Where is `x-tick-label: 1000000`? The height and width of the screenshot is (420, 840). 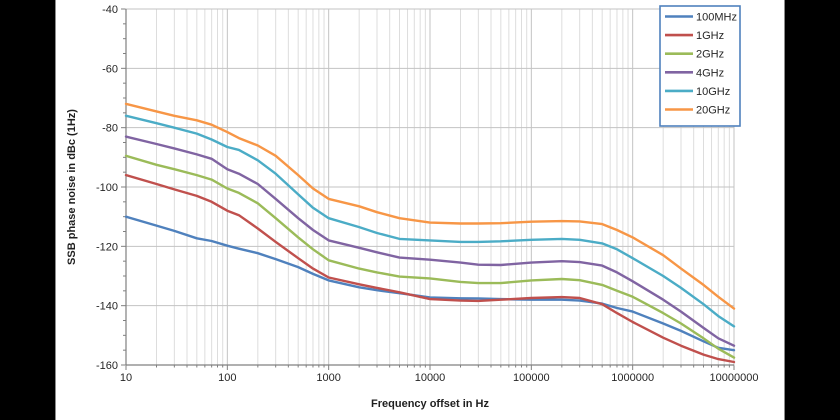
x-tick-label: 1000000 is located at coordinates (632, 378).